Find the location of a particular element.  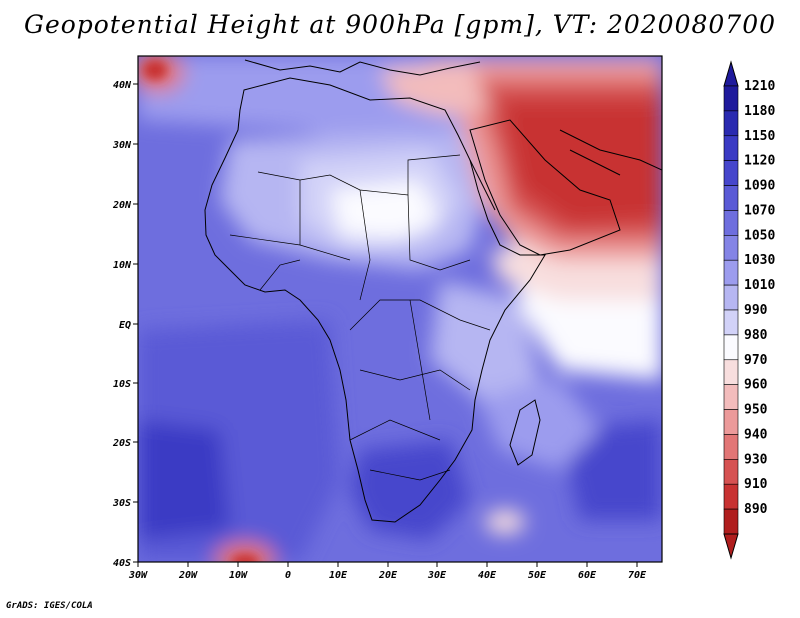

lon-label: 10W is located at coordinates (238, 575).